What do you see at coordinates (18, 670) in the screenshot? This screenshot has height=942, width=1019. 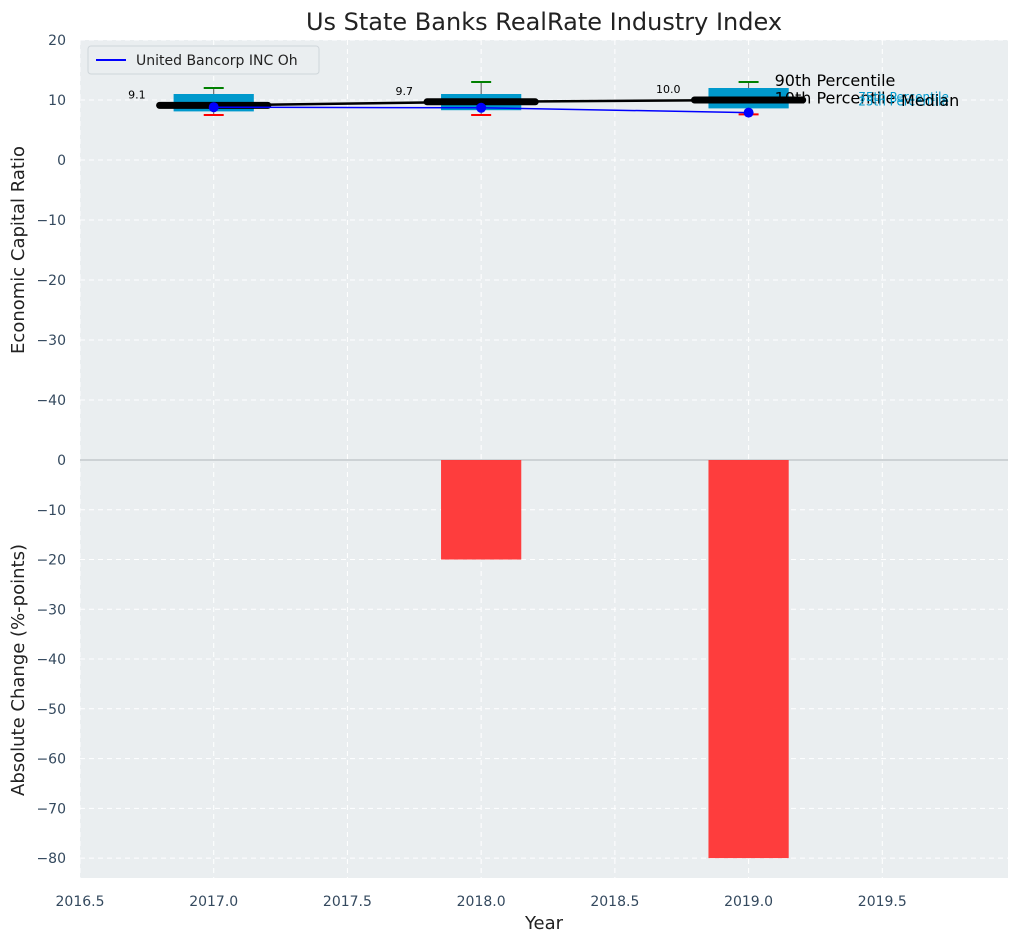 I see `bottom-y-axis-label: Absolute Change (%-points)` at bounding box center [18, 670].